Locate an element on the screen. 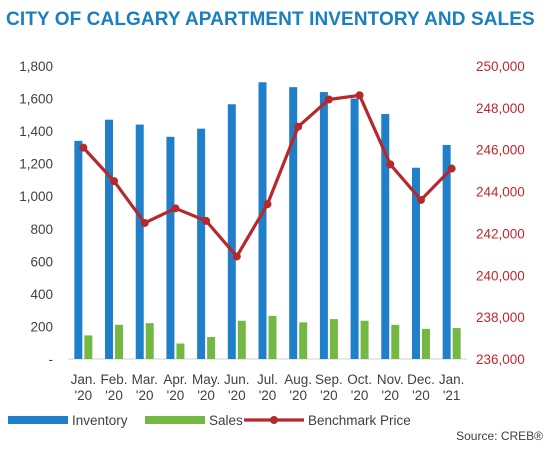  legend-inventory-swatch is located at coordinates (38, 420).